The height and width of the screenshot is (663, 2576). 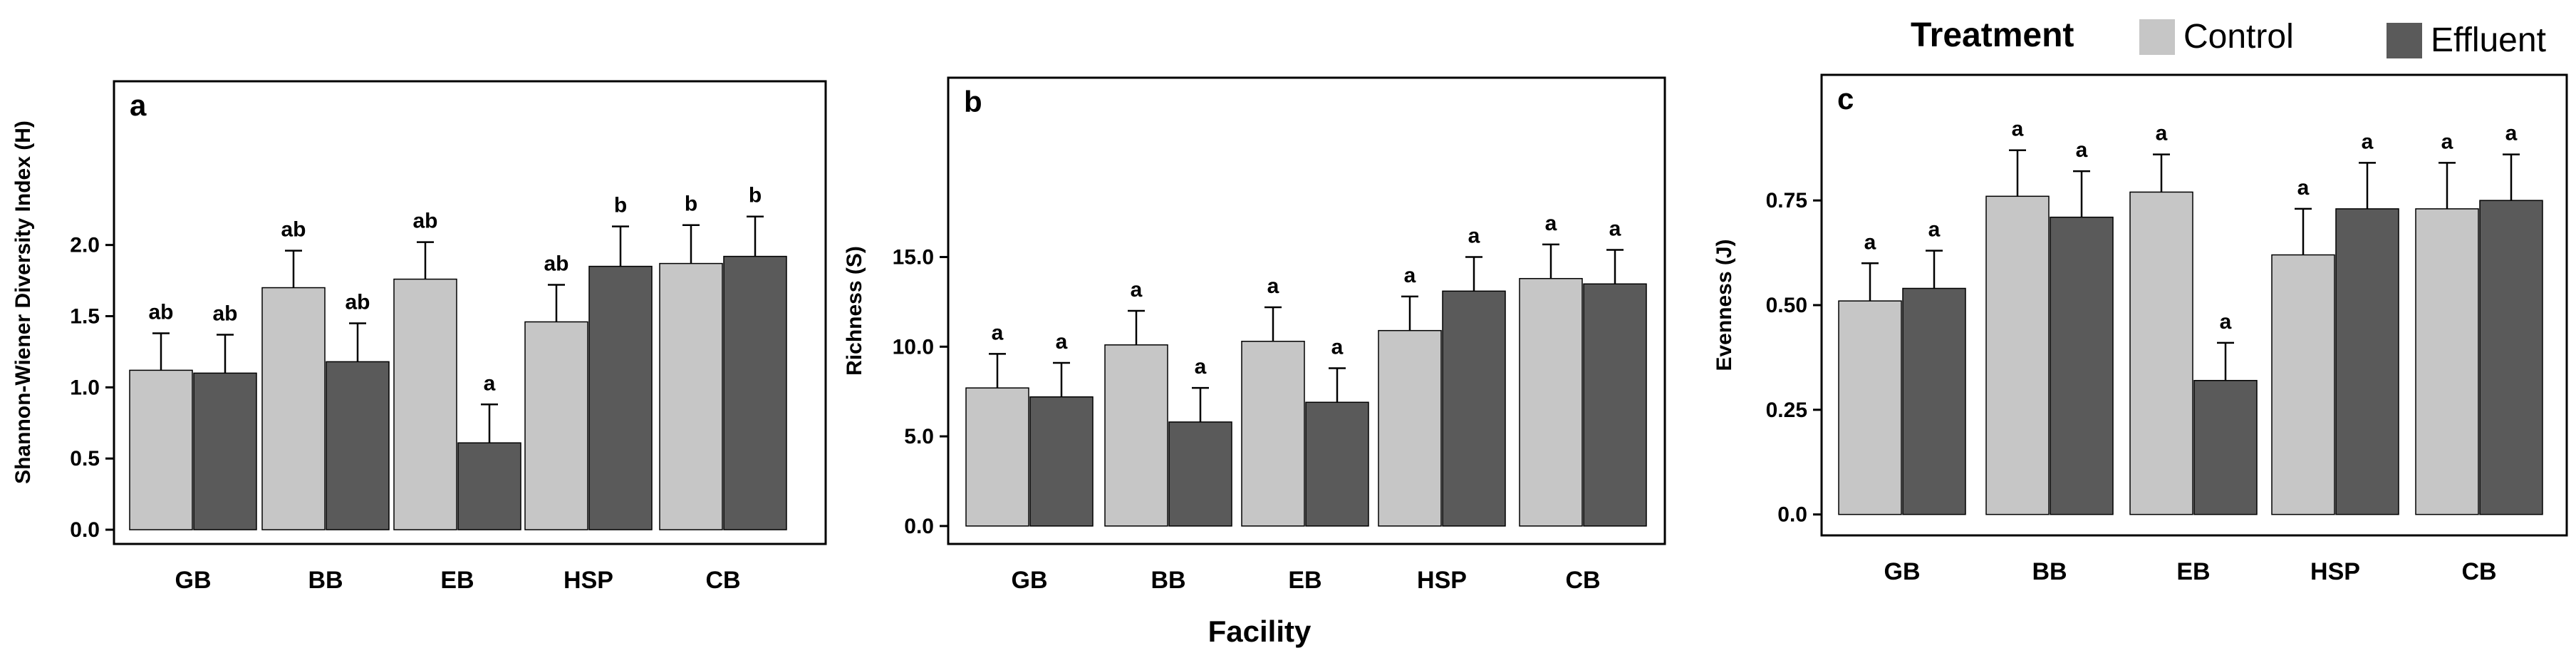 I want to click on y-tick-label: 2.0, so click(x=85, y=245).